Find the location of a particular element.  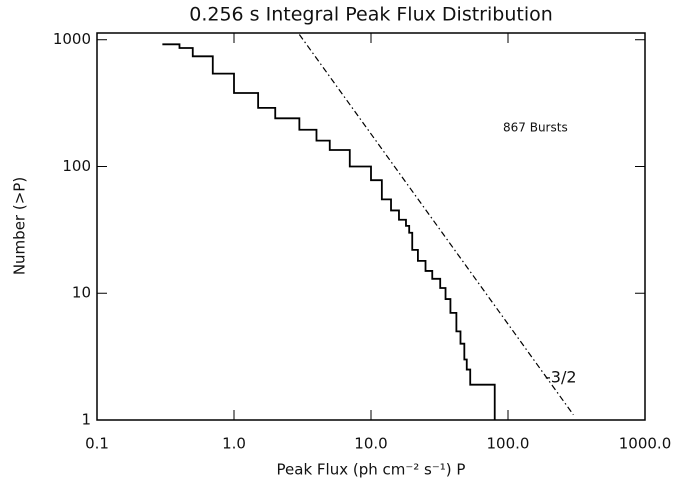

x-axis-label: Peak Flux (ph cm⁻² s⁻¹) P is located at coordinates (371, 470).